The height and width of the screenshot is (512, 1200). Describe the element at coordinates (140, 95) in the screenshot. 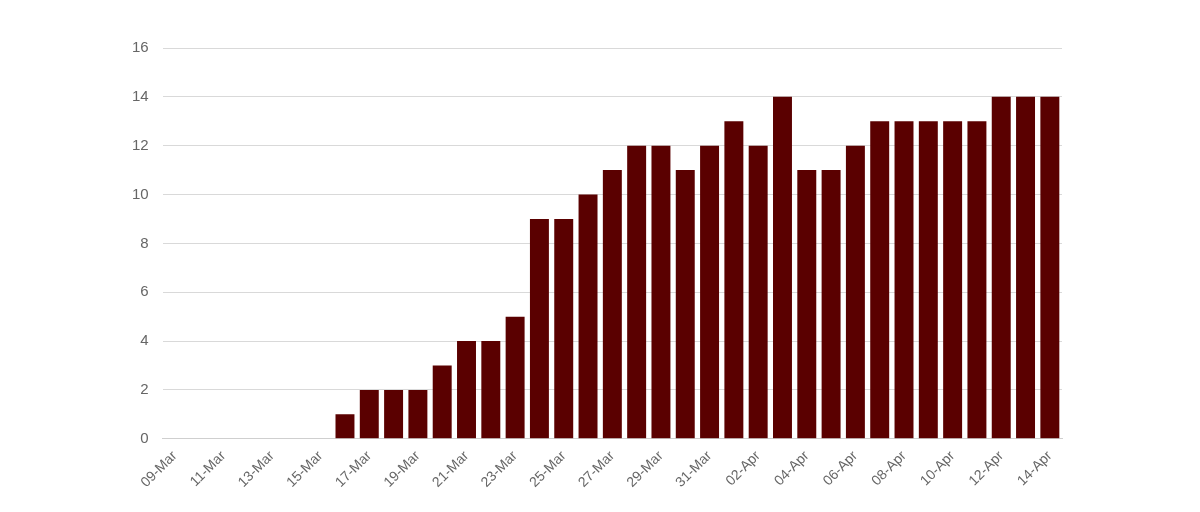

I see `y-tick-label: 14` at that location.